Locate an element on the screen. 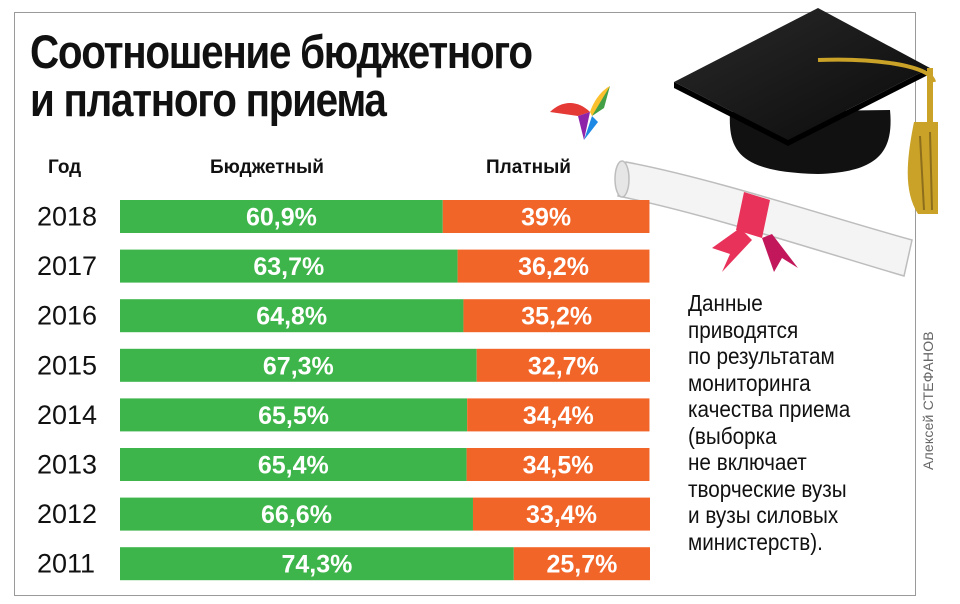 The width and height of the screenshot is (960, 604). budget-value-label: 60,9% is located at coordinates (281, 218).